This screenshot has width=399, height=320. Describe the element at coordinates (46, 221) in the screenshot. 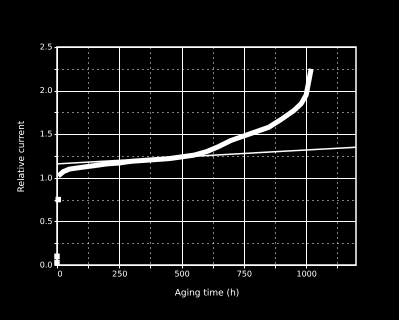

I see `y-tick-label: 0.5` at that location.